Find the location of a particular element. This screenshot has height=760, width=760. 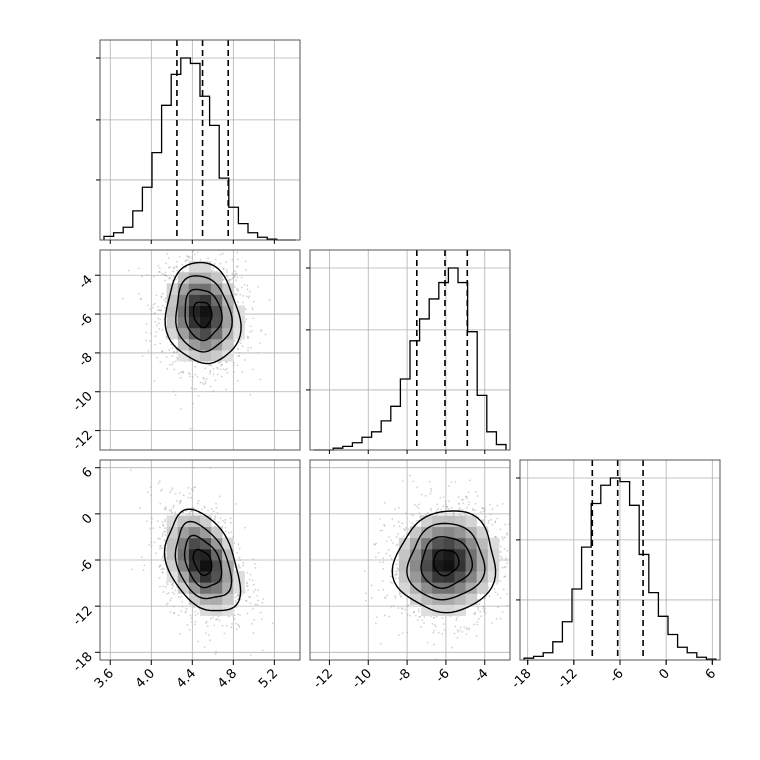

contour-level is located at coordinates (203, 560).